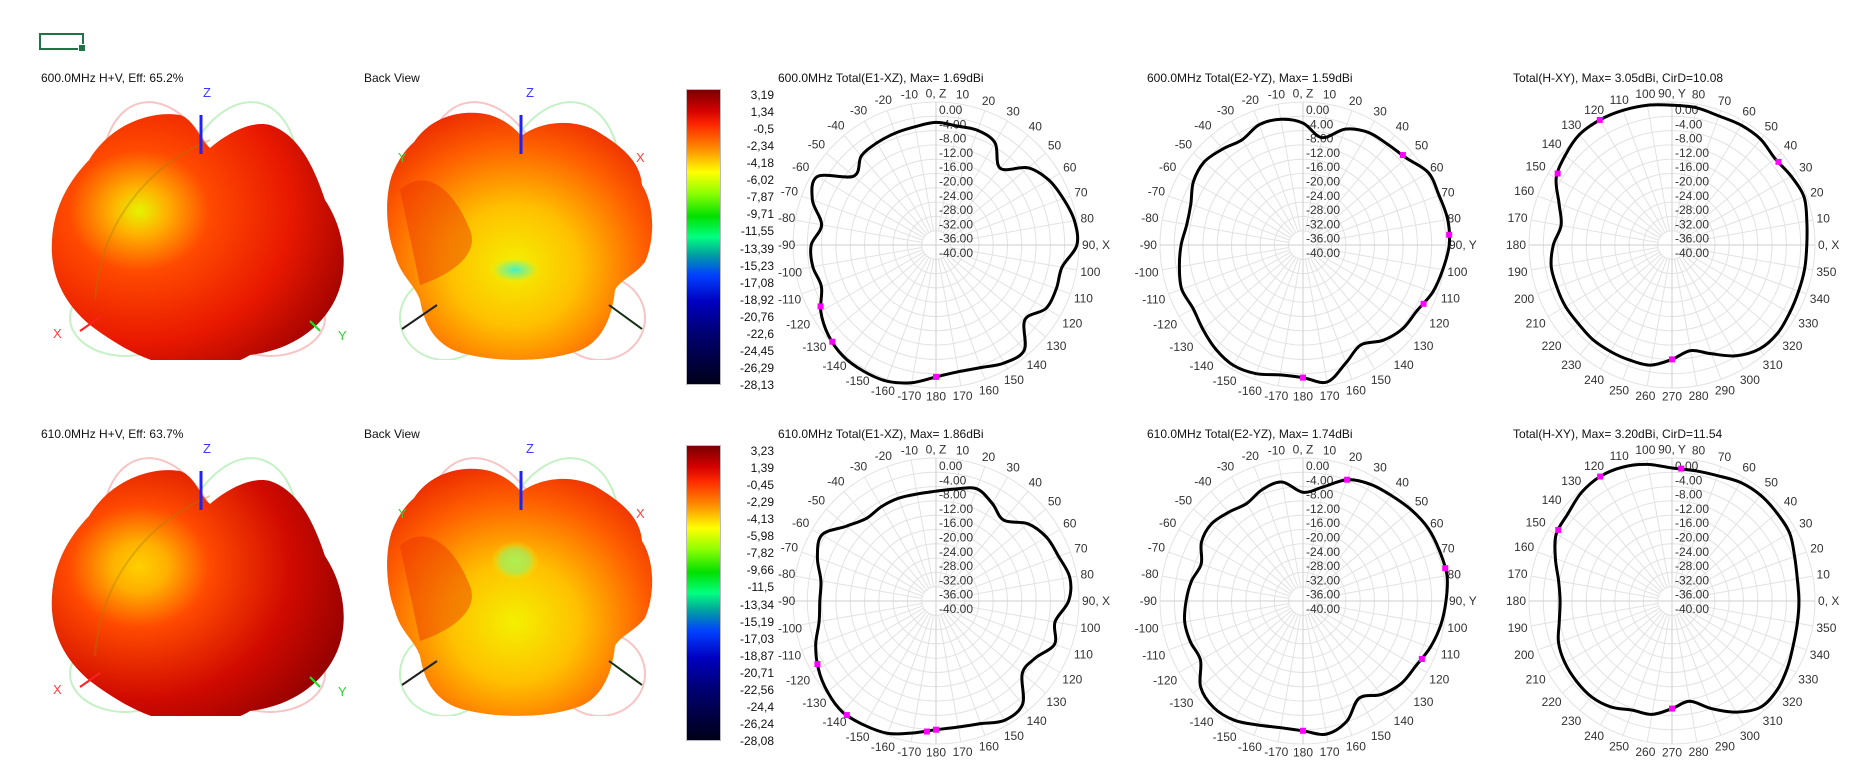  What do you see at coordinates (817, 145) in the screenshot?
I see `angle-tick-label: -50` at bounding box center [817, 145].